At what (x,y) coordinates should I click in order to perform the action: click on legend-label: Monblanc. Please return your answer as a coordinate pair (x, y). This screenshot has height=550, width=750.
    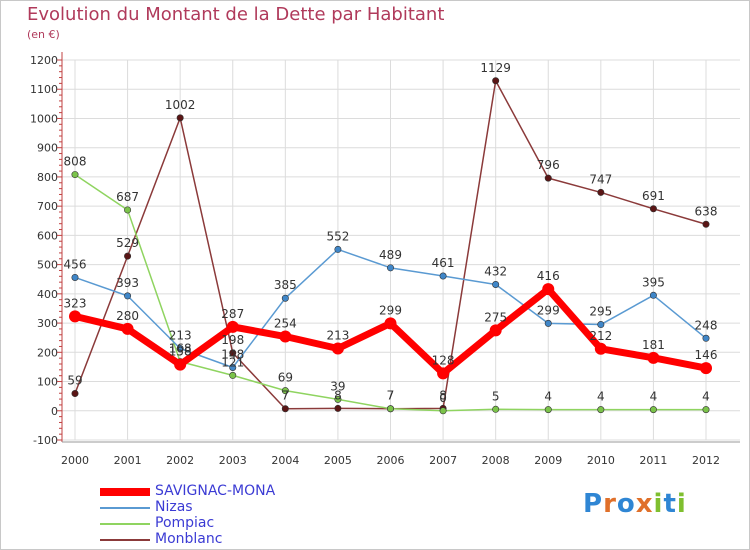
    Looking at the image, I should click on (189, 539).